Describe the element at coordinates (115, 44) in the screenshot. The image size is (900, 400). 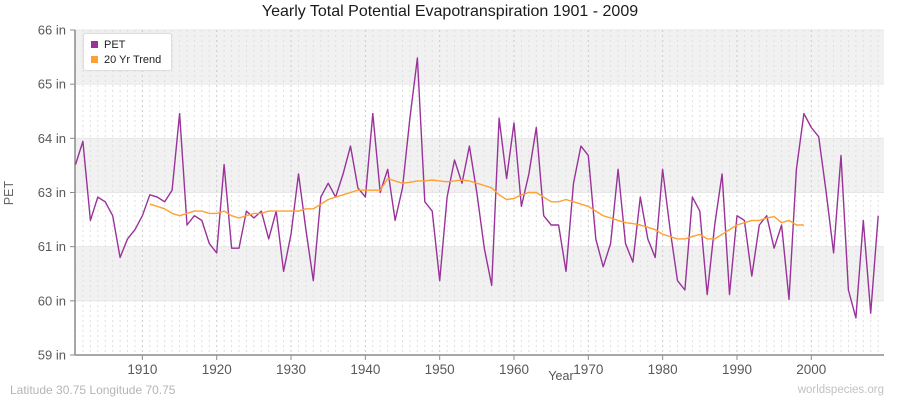
I see `legend-item-label: PET` at that location.